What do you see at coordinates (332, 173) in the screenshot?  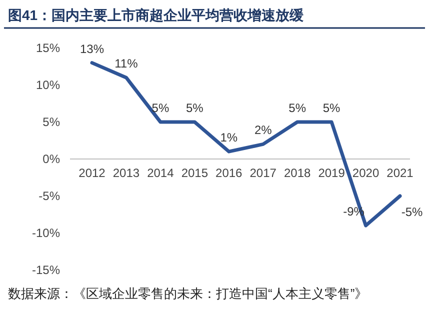 I see `x-tick-label: 2019` at bounding box center [332, 173].